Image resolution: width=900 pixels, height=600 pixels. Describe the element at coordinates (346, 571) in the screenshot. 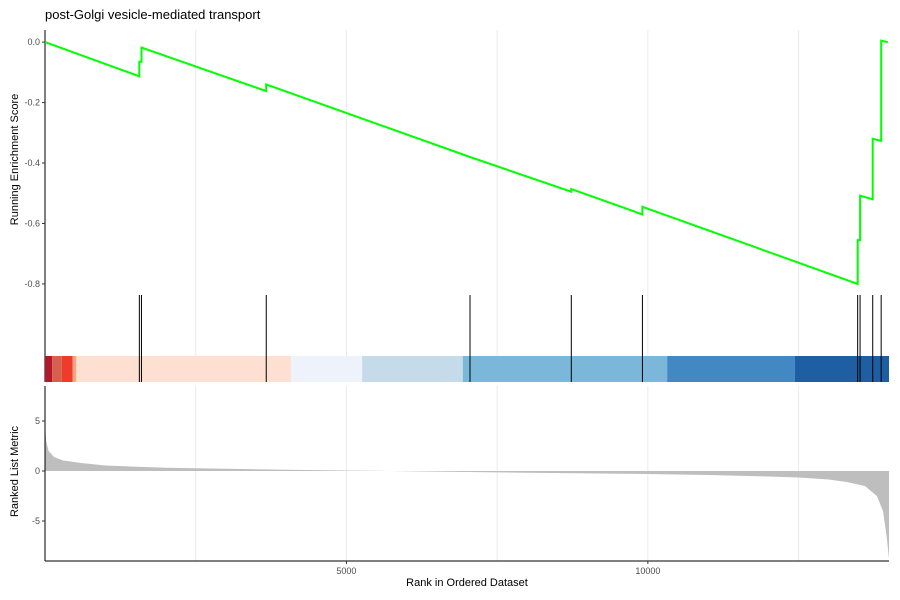

I see `x-tick-label: 5000` at that location.